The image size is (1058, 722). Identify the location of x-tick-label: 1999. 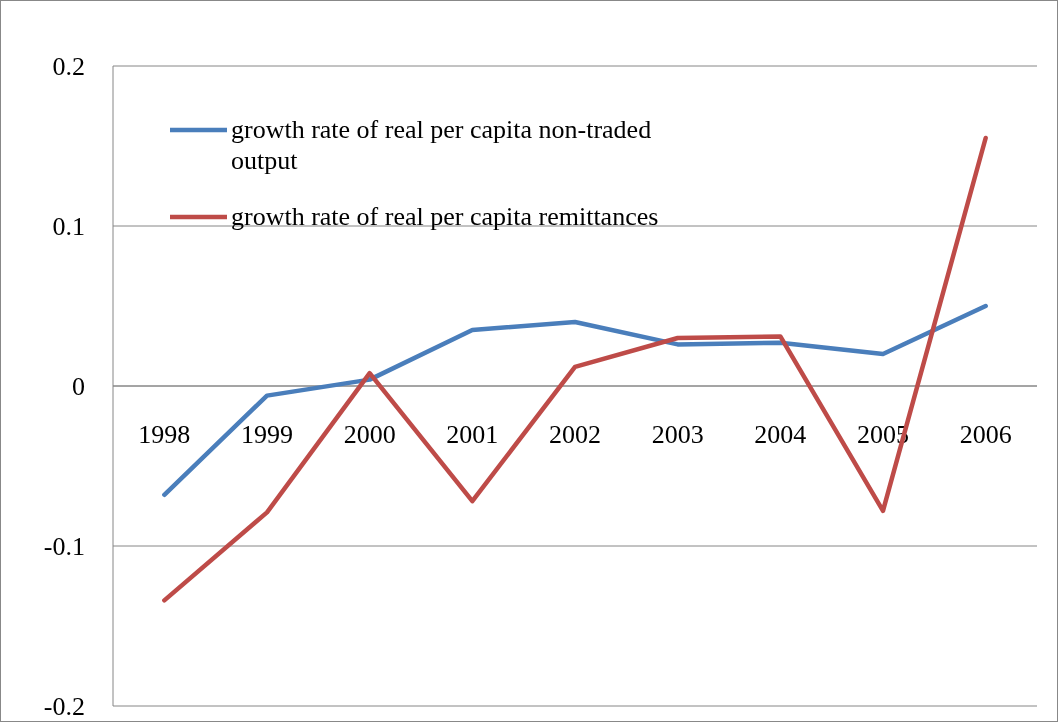
(267, 434).